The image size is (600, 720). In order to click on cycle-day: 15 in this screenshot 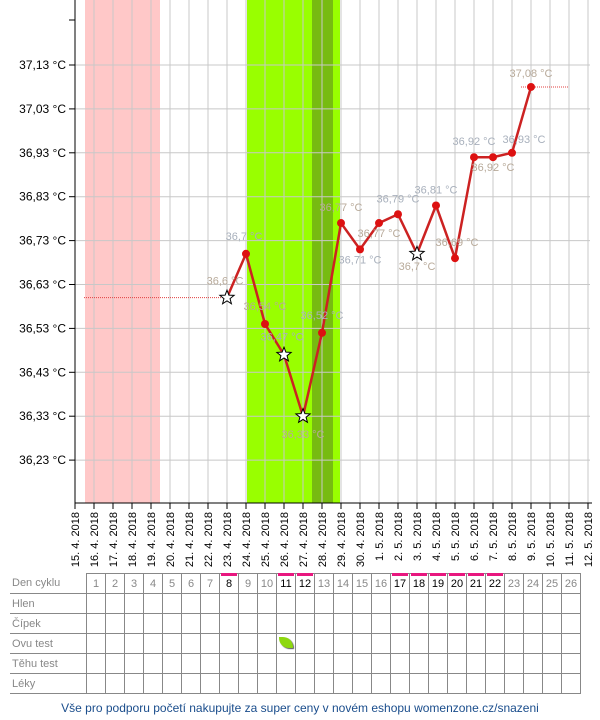, I will do `click(362, 583)`.